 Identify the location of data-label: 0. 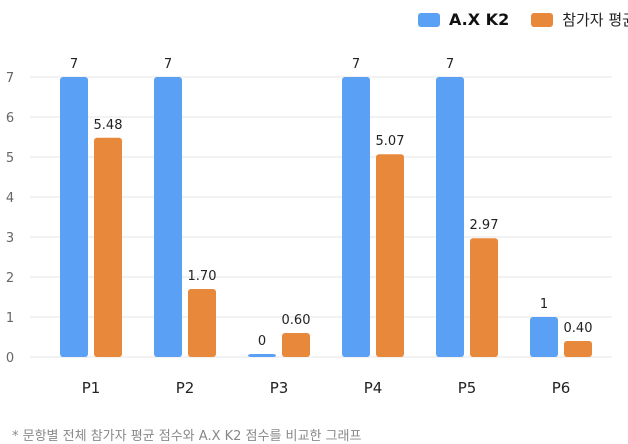
(262, 341).